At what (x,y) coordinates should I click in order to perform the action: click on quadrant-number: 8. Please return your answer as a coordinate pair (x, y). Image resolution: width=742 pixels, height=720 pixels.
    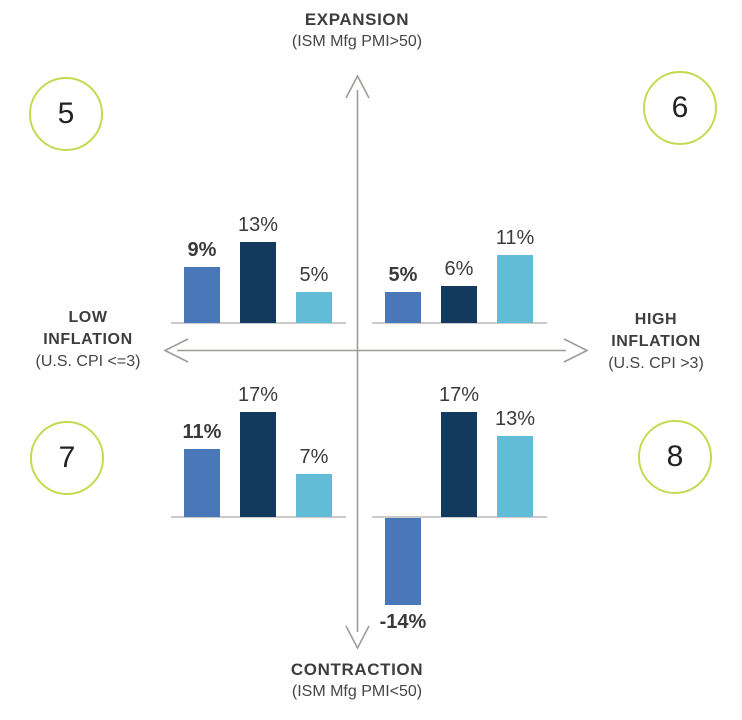
    Looking at the image, I should click on (675, 456).